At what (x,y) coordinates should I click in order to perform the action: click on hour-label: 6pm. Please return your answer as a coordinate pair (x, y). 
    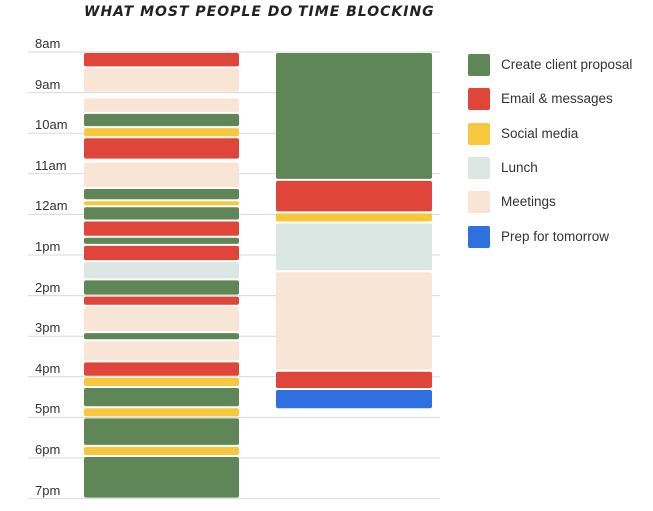
    Looking at the image, I should click on (48, 449).